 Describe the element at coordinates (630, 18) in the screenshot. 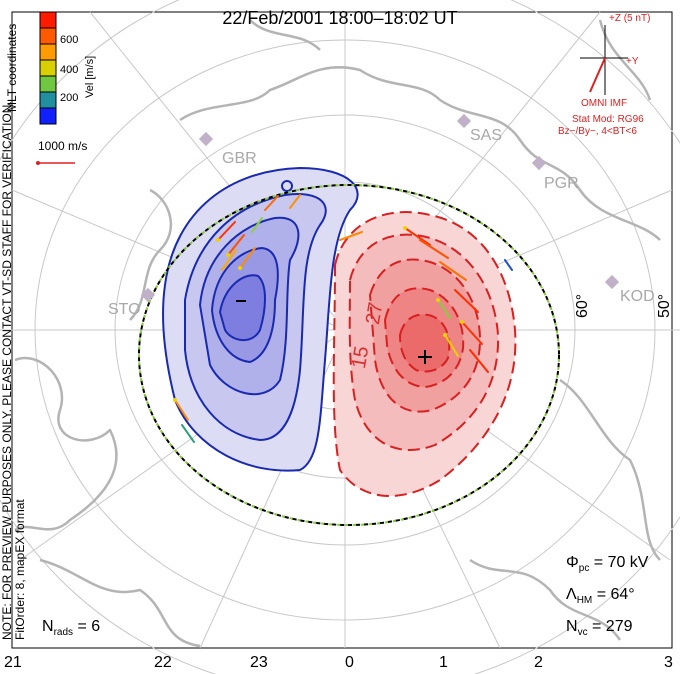

I see `imf-z-label: +Z (5 nT)` at that location.